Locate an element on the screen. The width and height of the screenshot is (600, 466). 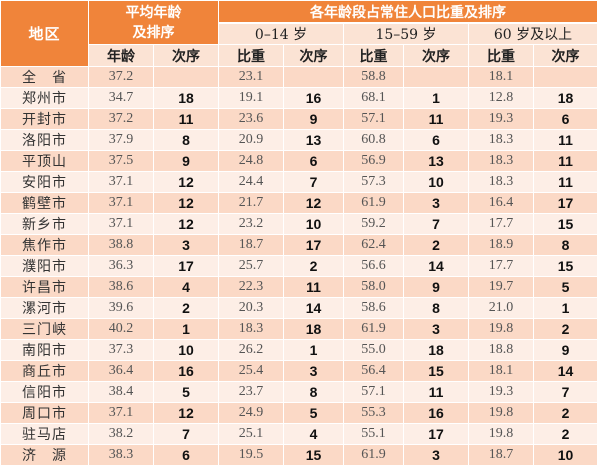
share-0-14-cell: 19.1 is located at coordinates (251, 98).